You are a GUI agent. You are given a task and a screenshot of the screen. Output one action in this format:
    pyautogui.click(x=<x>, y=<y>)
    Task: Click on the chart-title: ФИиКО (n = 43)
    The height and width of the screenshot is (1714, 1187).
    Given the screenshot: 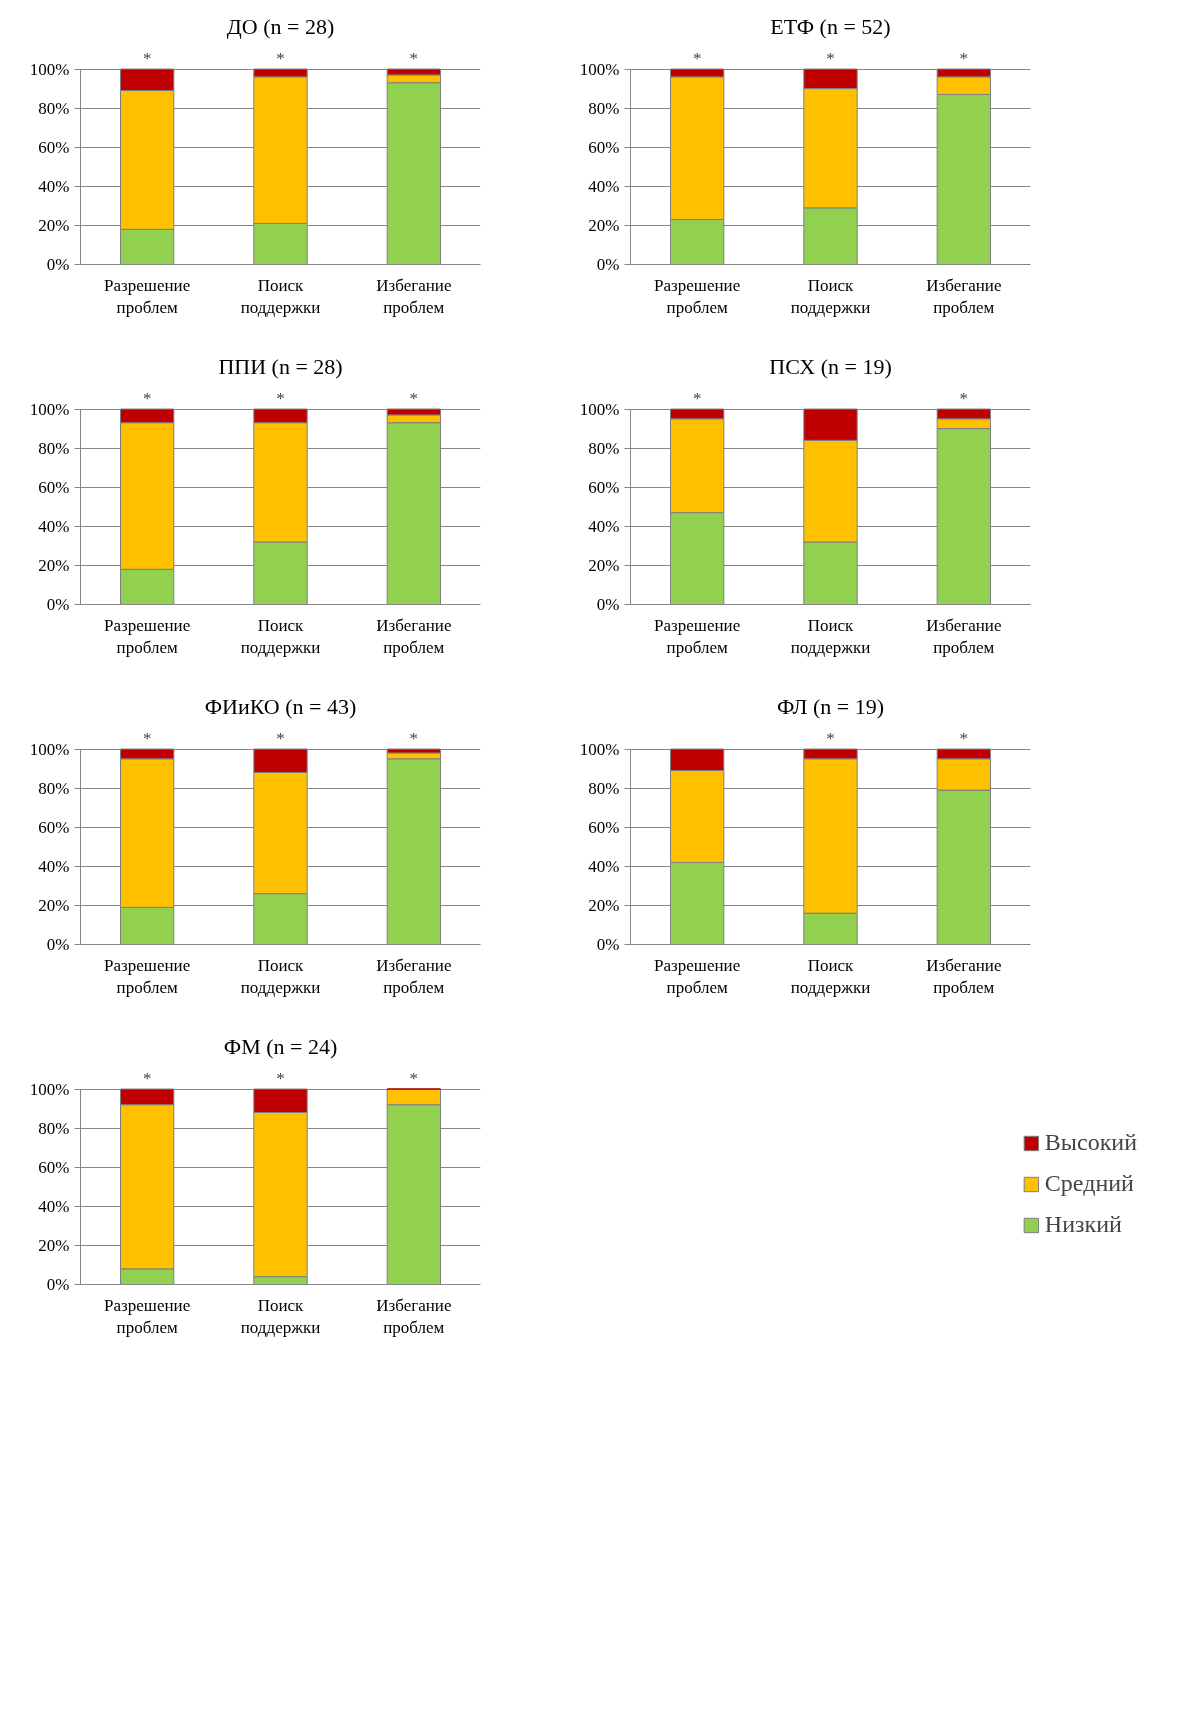 What is the action you would take?
    pyautogui.click(x=280, y=706)
    